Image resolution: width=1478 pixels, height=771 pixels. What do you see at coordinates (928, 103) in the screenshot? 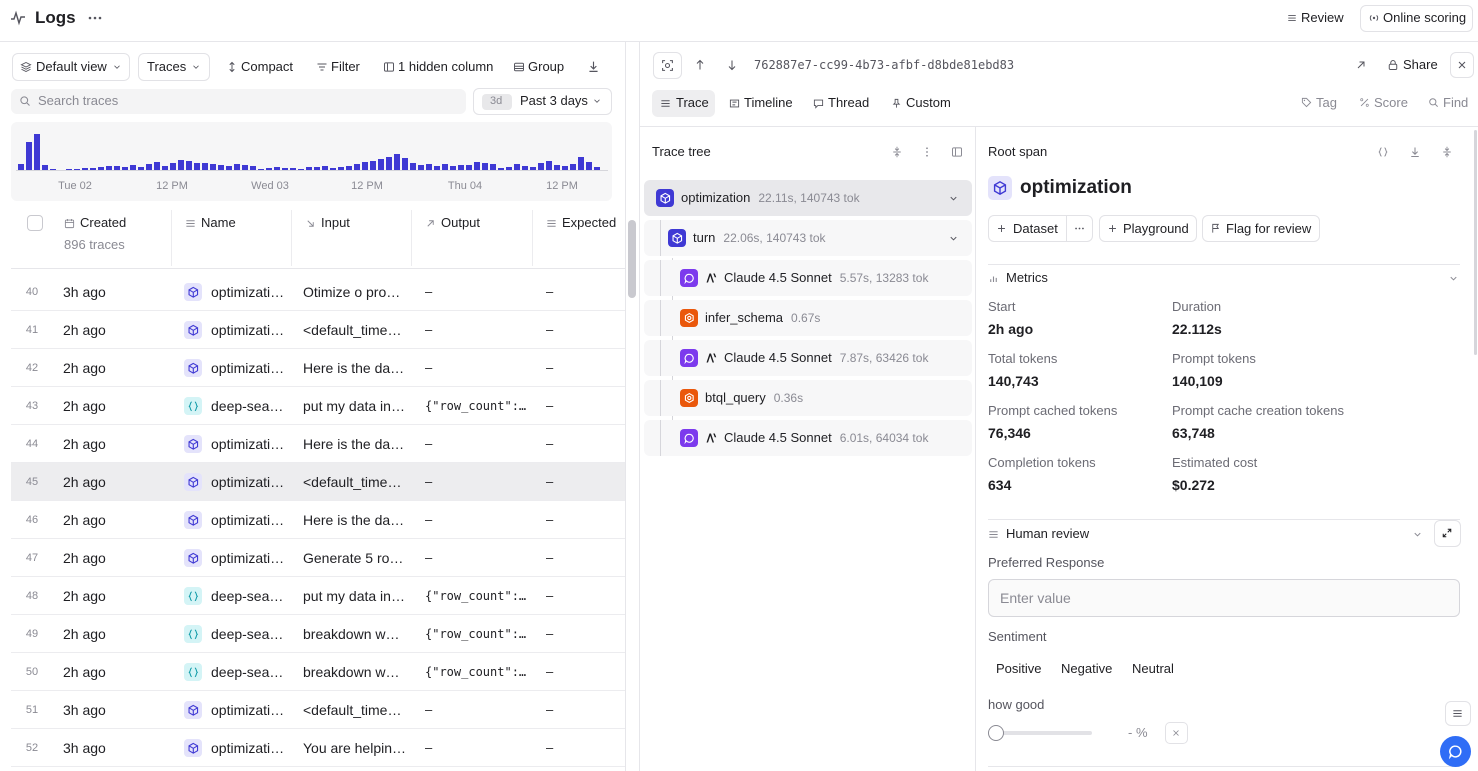
I see `trace-tab: Custom` at bounding box center [928, 103].